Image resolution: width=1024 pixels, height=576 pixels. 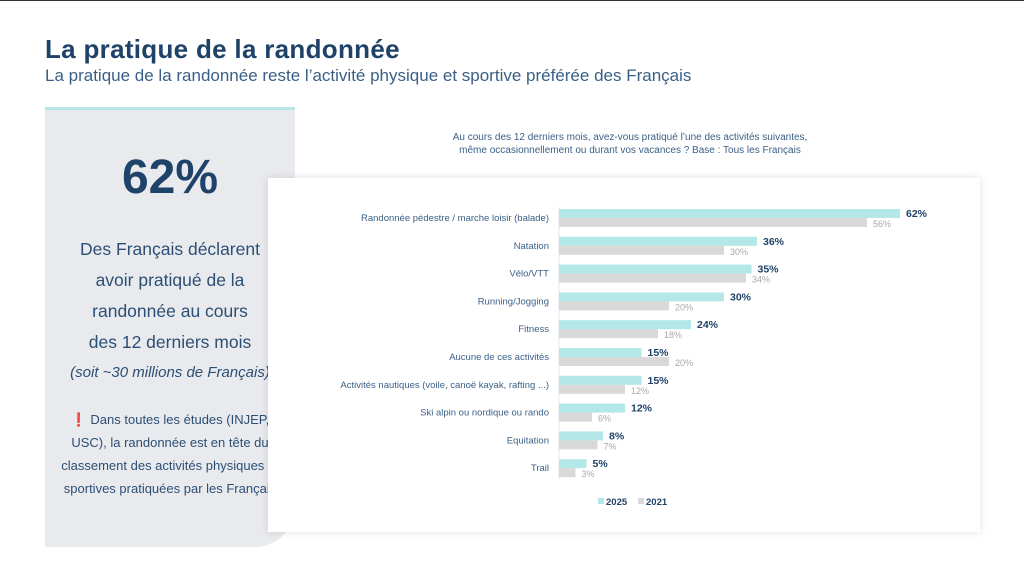 I want to click on value-label-2021: 56%, so click(x=882, y=224).